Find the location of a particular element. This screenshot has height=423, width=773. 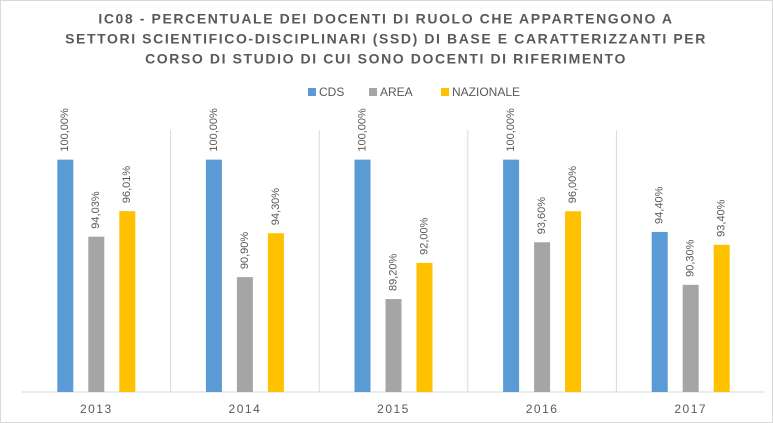

legend-label: CDS is located at coordinates (331, 92).